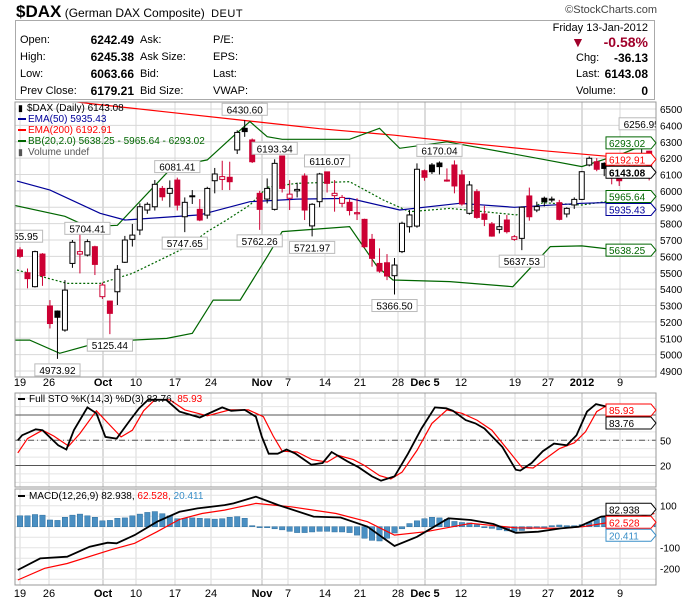 The height and width of the screenshot is (603, 700). I want to click on legend-macd-value: MACD(12,26,9) 82.938,, so click(83, 496).